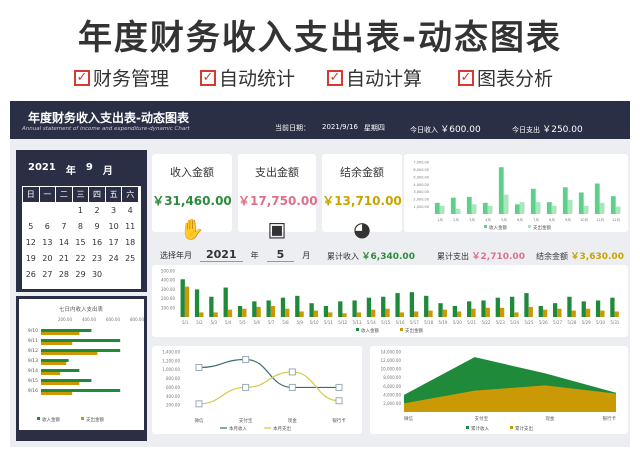 This screenshot has height=452, width=640. What do you see at coordinates (130, 226) in the screenshot?
I see `calendar-day: 11` at bounding box center [130, 226].